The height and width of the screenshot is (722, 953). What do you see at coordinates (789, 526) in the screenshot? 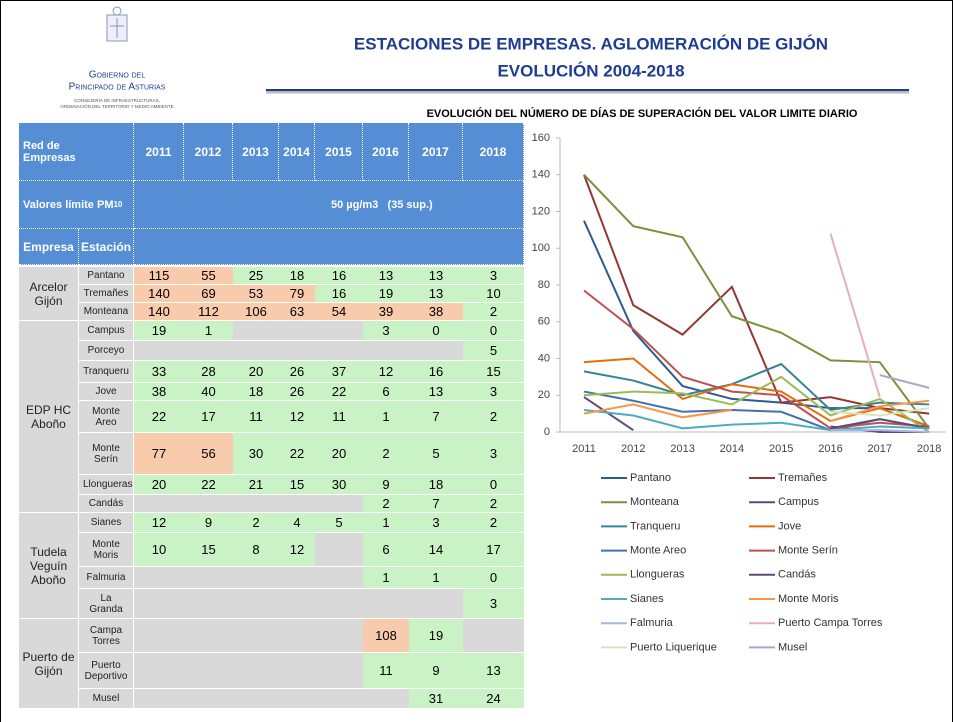
I see `legend-label: Jove` at bounding box center [789, 526].